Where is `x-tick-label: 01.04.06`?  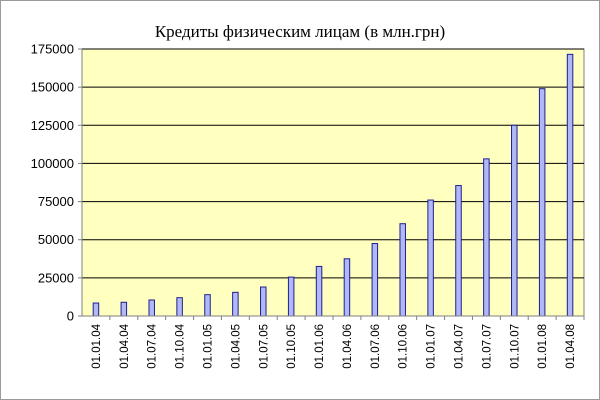 x-tick-label: 01.04.06 is located at coordinates (348, 346).